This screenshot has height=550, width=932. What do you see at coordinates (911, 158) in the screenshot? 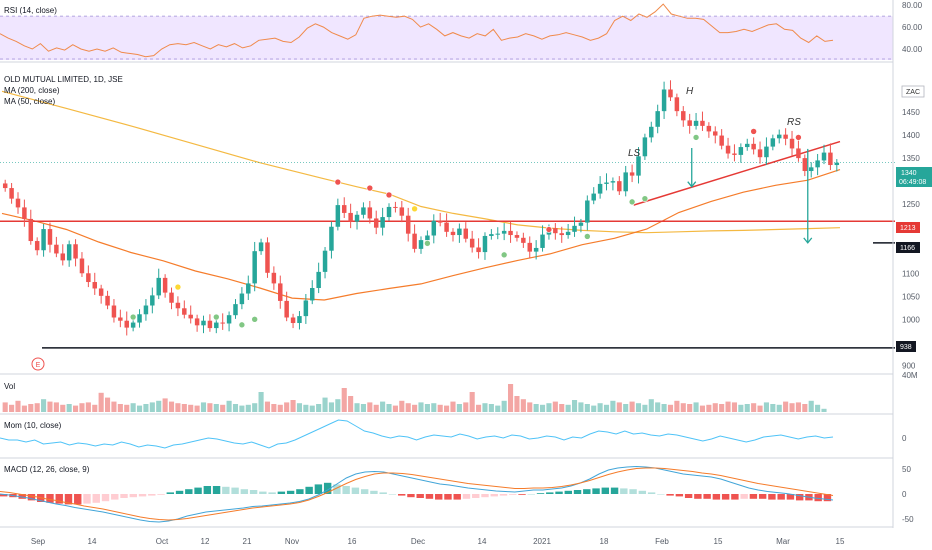
I see `price-tick-label: 1350` at bounding box center [911, 158].